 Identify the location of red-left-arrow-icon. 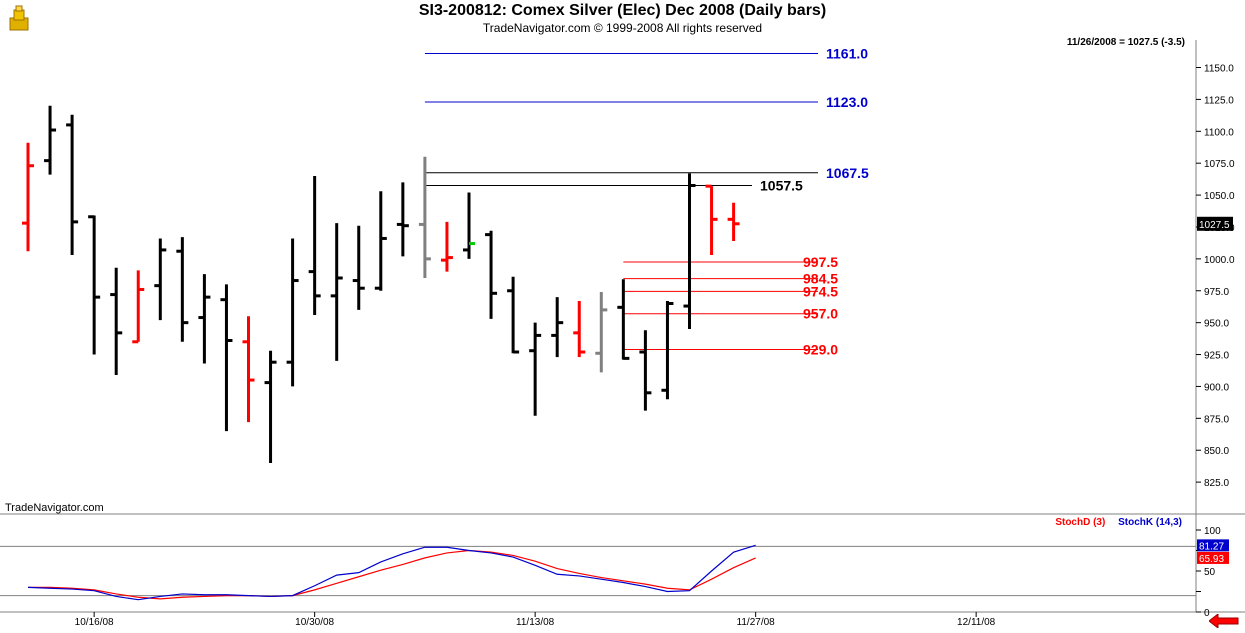
(1223, 622).